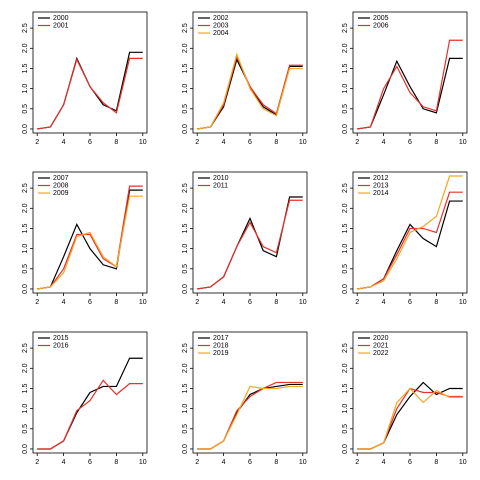 This screenshot has height=480, width=480. Describe the element at coordinates (61, 345) in the screenshot. I see `legend-label: 2016` at that location.